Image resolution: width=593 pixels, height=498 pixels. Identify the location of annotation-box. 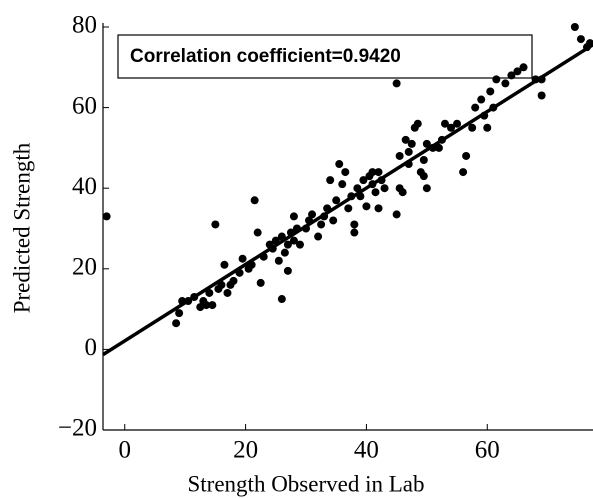
(325, 56).